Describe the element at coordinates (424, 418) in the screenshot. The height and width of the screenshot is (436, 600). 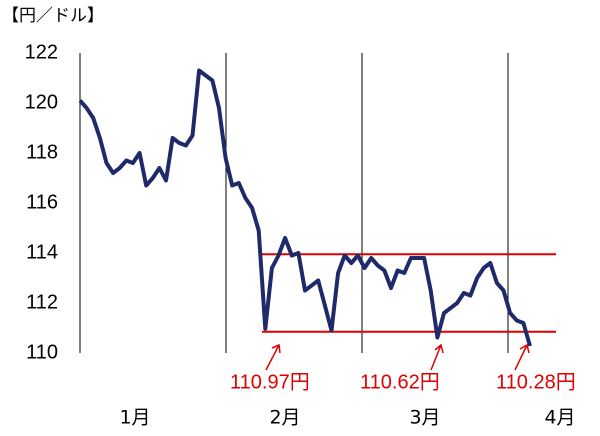
I see `x-group-label: 3月` at that location.